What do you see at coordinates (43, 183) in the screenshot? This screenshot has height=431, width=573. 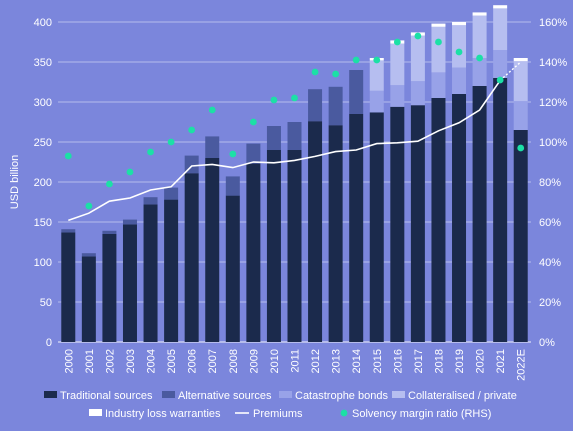 I see `y-tick-label: 200` at bounding box center [43, 183].